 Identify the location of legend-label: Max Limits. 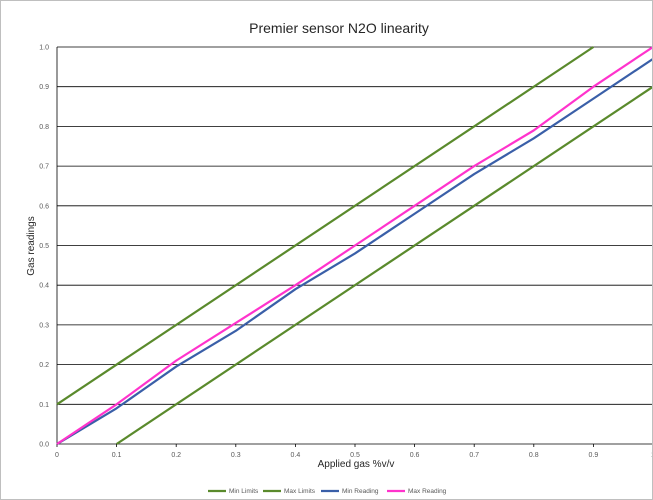
(300, 491).